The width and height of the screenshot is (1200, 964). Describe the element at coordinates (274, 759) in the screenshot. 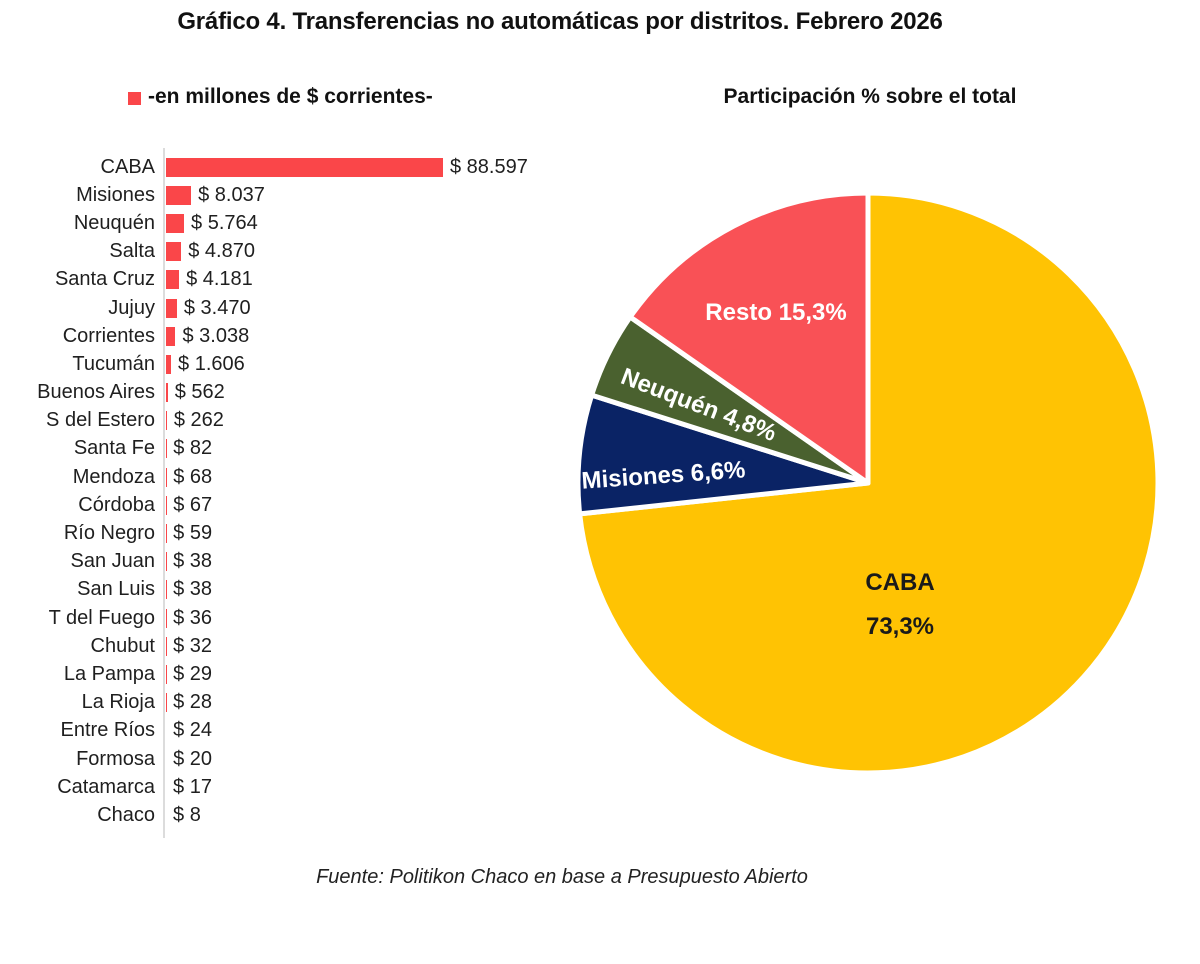

I see `bar-row: Formosa $ 20` at that location.